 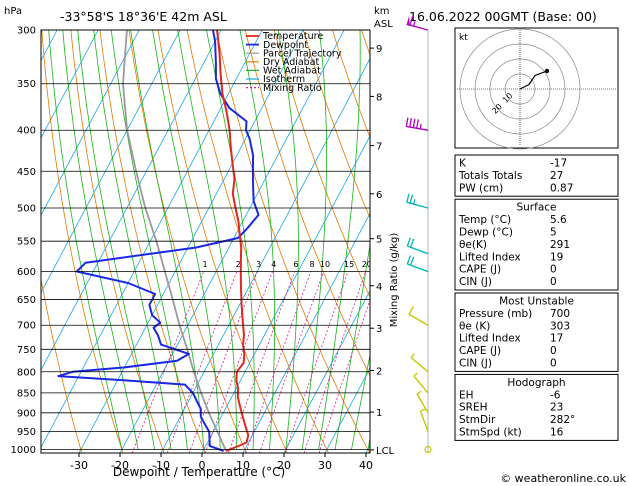 What do you see at coordinates (291, 62) in the screenshot?
I see `legend-item: Dry Adiabat` at bounding box center [291, 62].